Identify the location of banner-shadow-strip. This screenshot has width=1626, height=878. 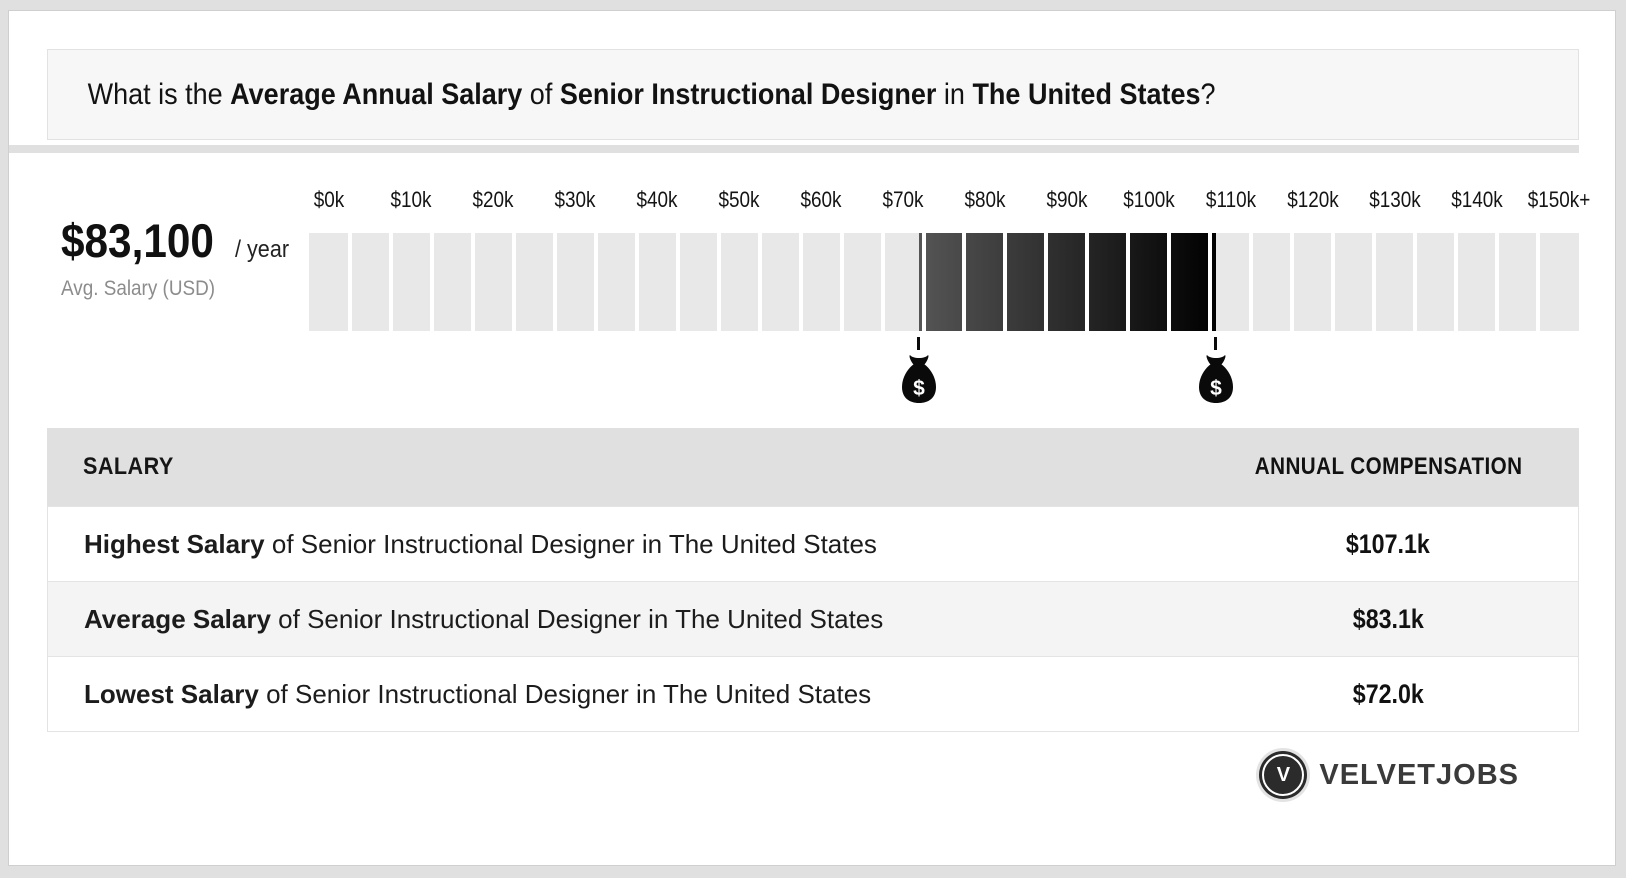
(794, 149).